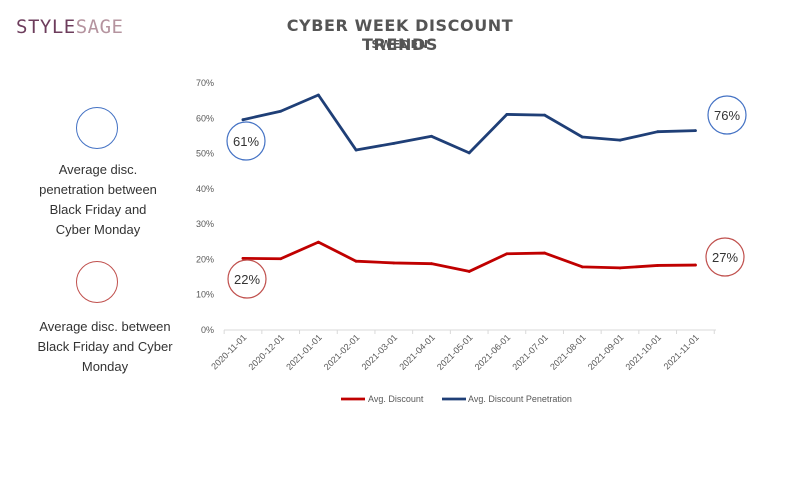 This screenshot has width=800, height=500. Describe the element at coordinates (396, 399) in the screenshot. I see `legend-label: Avg. Discount` at that location.